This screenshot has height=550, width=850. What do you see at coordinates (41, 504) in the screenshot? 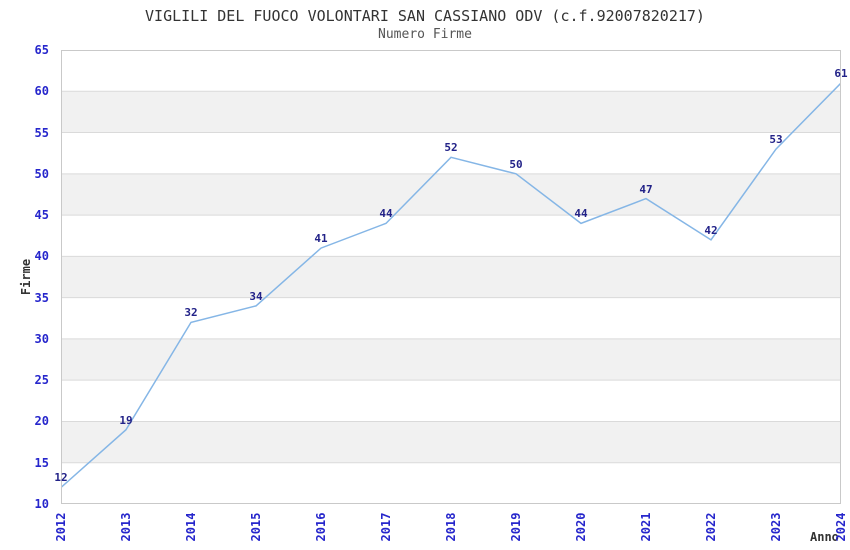
I see `y-tick-label: 10` at bounding box center [41, 504].